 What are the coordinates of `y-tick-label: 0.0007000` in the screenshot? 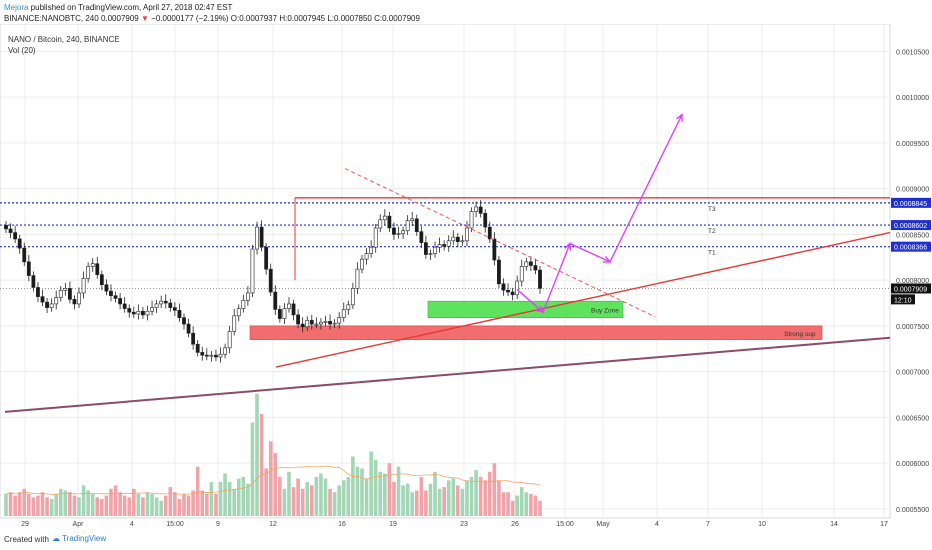 It's located at (912, 373).